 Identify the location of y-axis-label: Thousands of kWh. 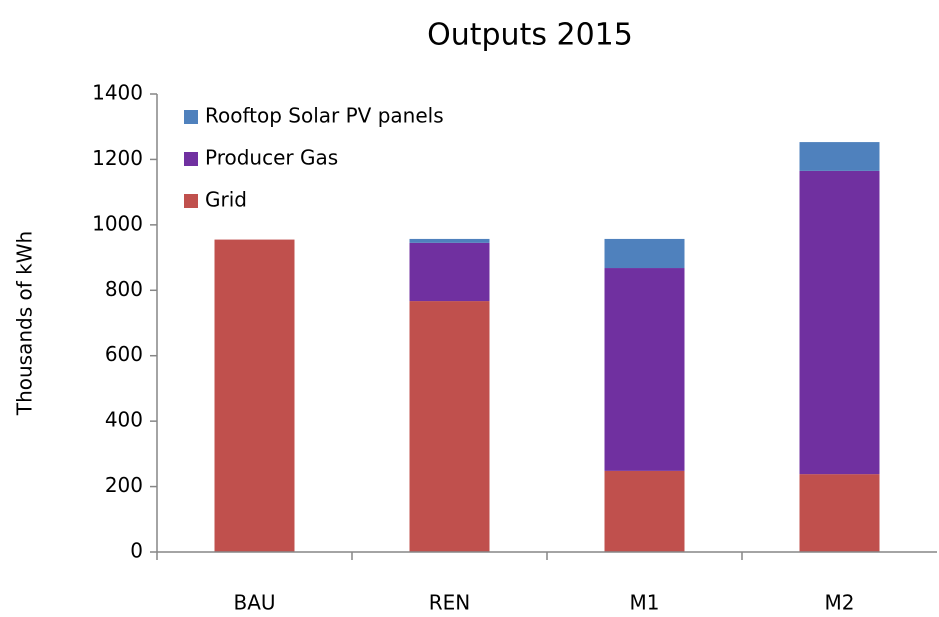
(25, 323).